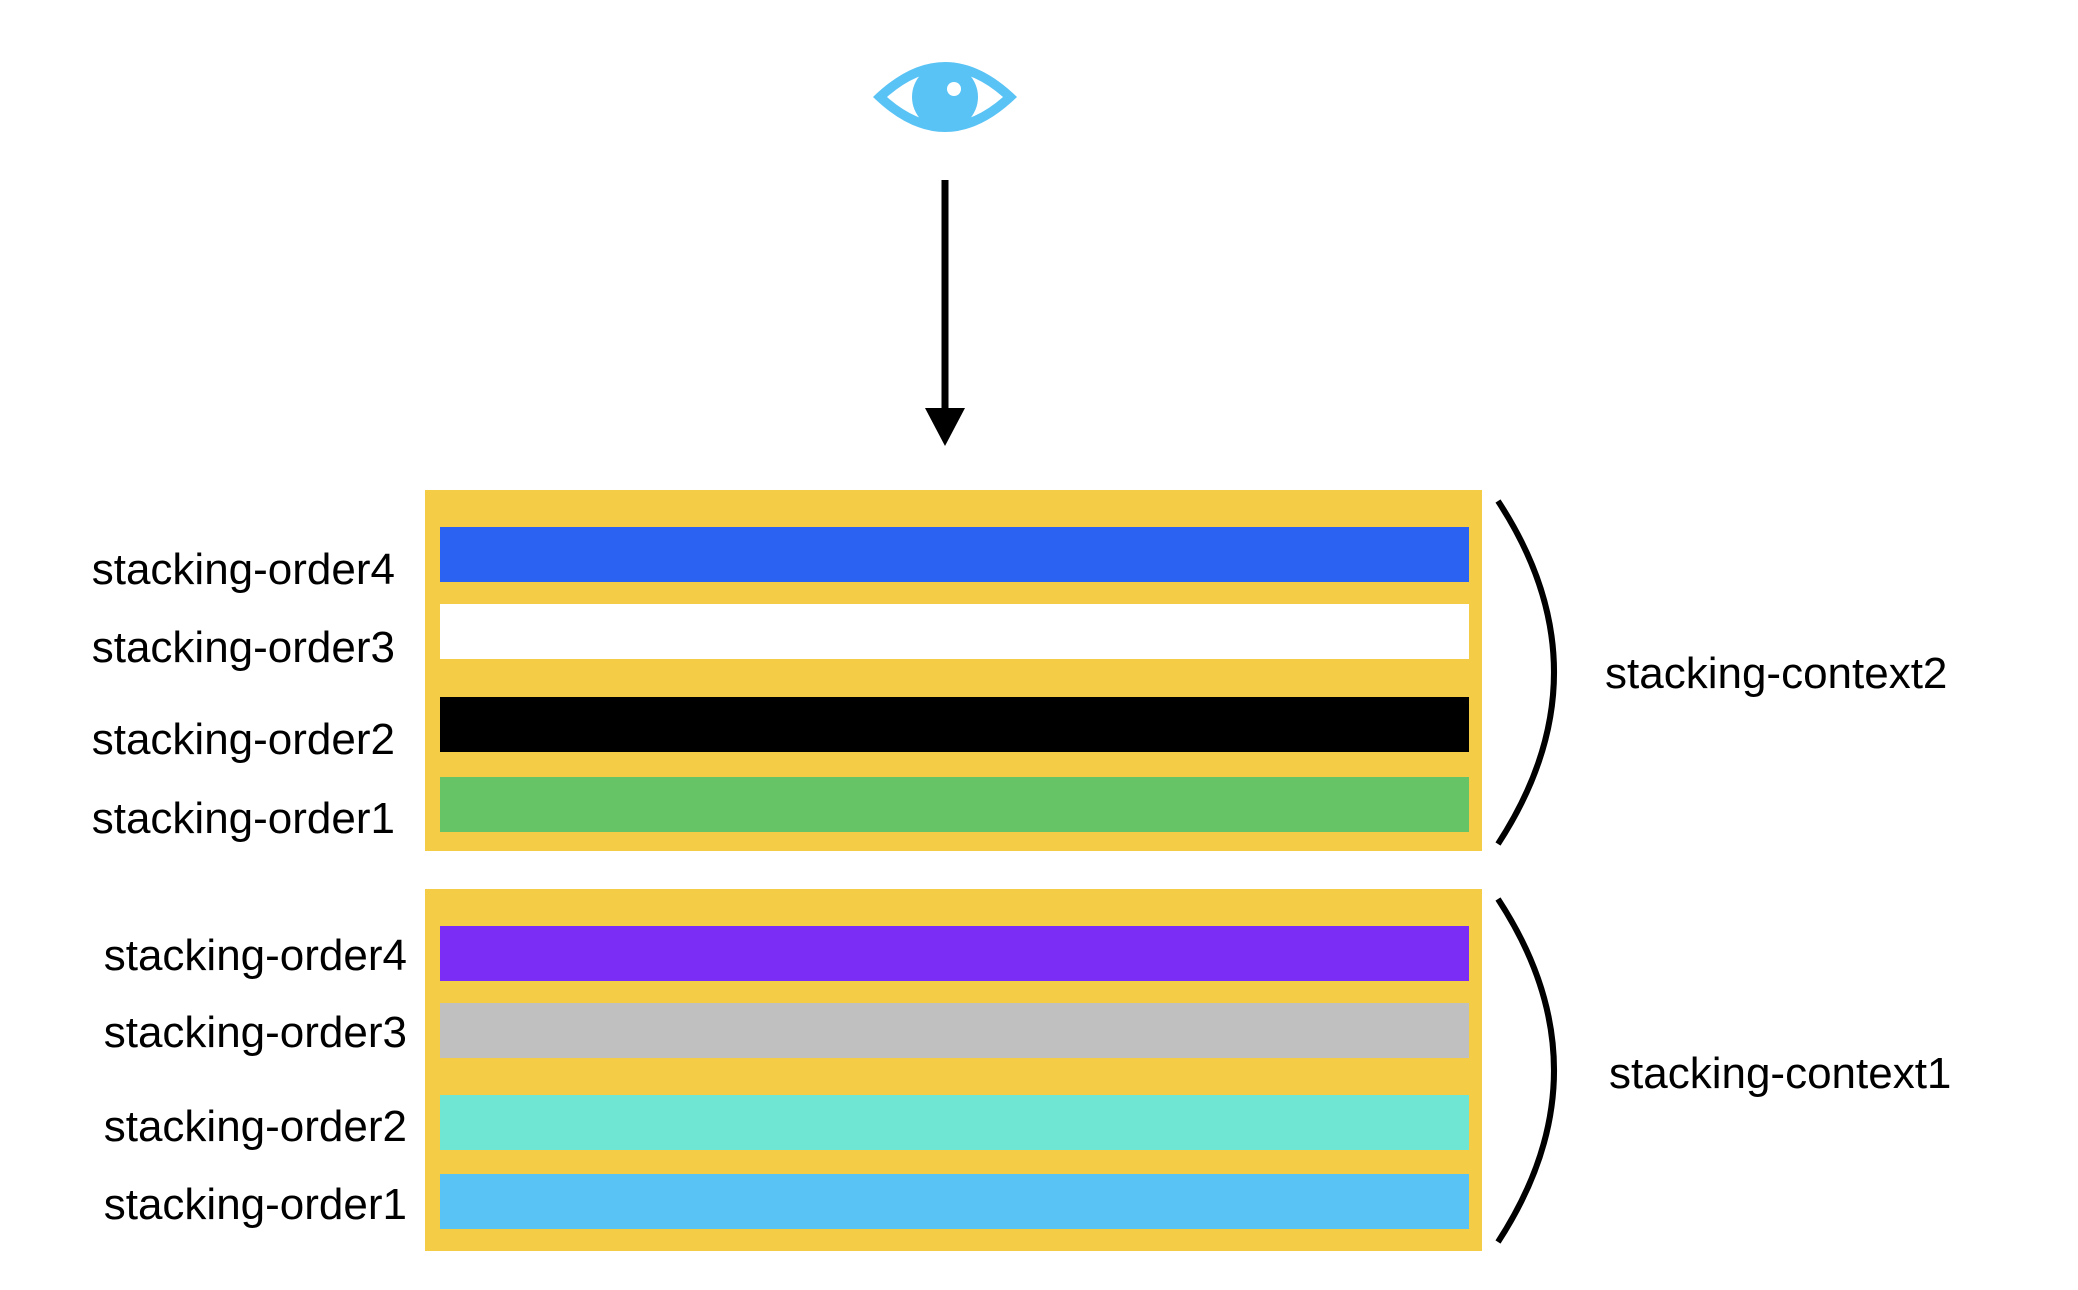 Image resolution: width=2078 pixels, height=1290 pixels. I want to click on eye-icon, so click(945, 97).